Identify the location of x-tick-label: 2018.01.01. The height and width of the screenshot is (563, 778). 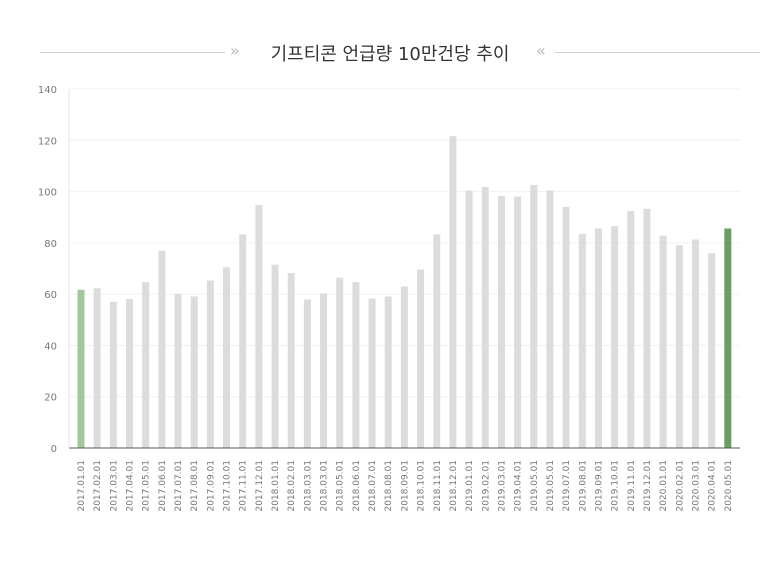
(276, 486).